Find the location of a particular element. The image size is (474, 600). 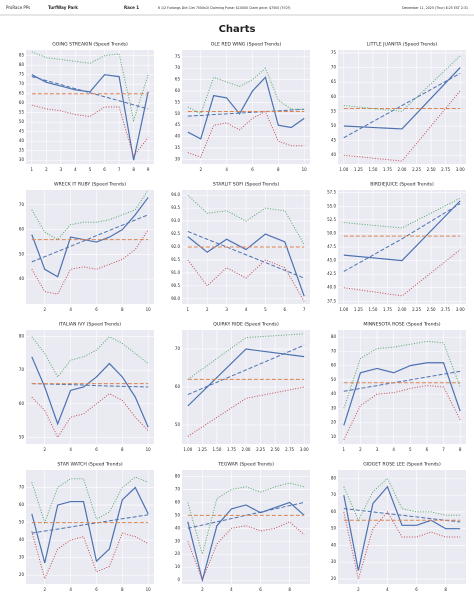

y-tick-label: 94.0 is located at coordinates (175, 194).